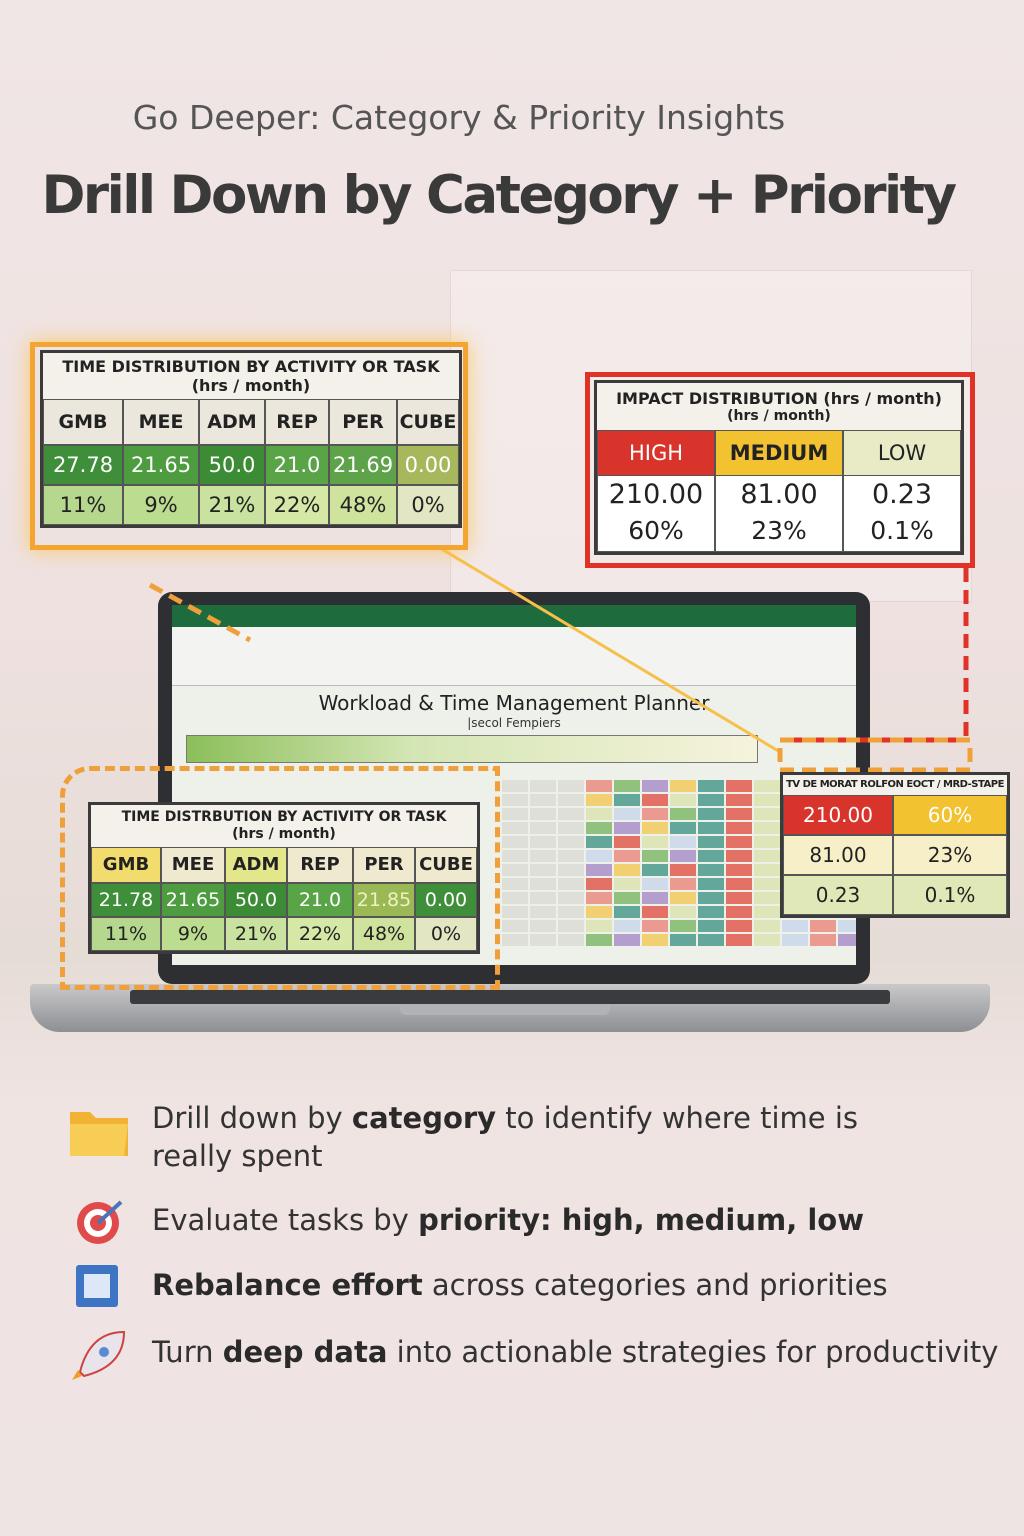 The height and width of the screenshot is (1536, 1024). What do you see at coordinates (251, 366) in the screenshot?
I see `table-title: TIME DISTRIBUTION BY ACTIVITY OR TASK` at bounding box center [251, 366].